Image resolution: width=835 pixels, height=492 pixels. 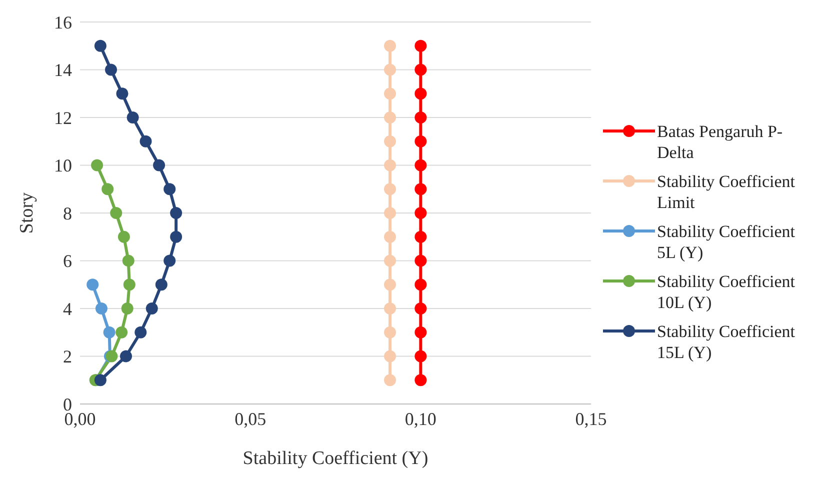 What do you see at coordinates (335, 458) in the screenshot?
I see `x-axis-title: Stability Coefficient (Y)` at bounding box center [335, 458].